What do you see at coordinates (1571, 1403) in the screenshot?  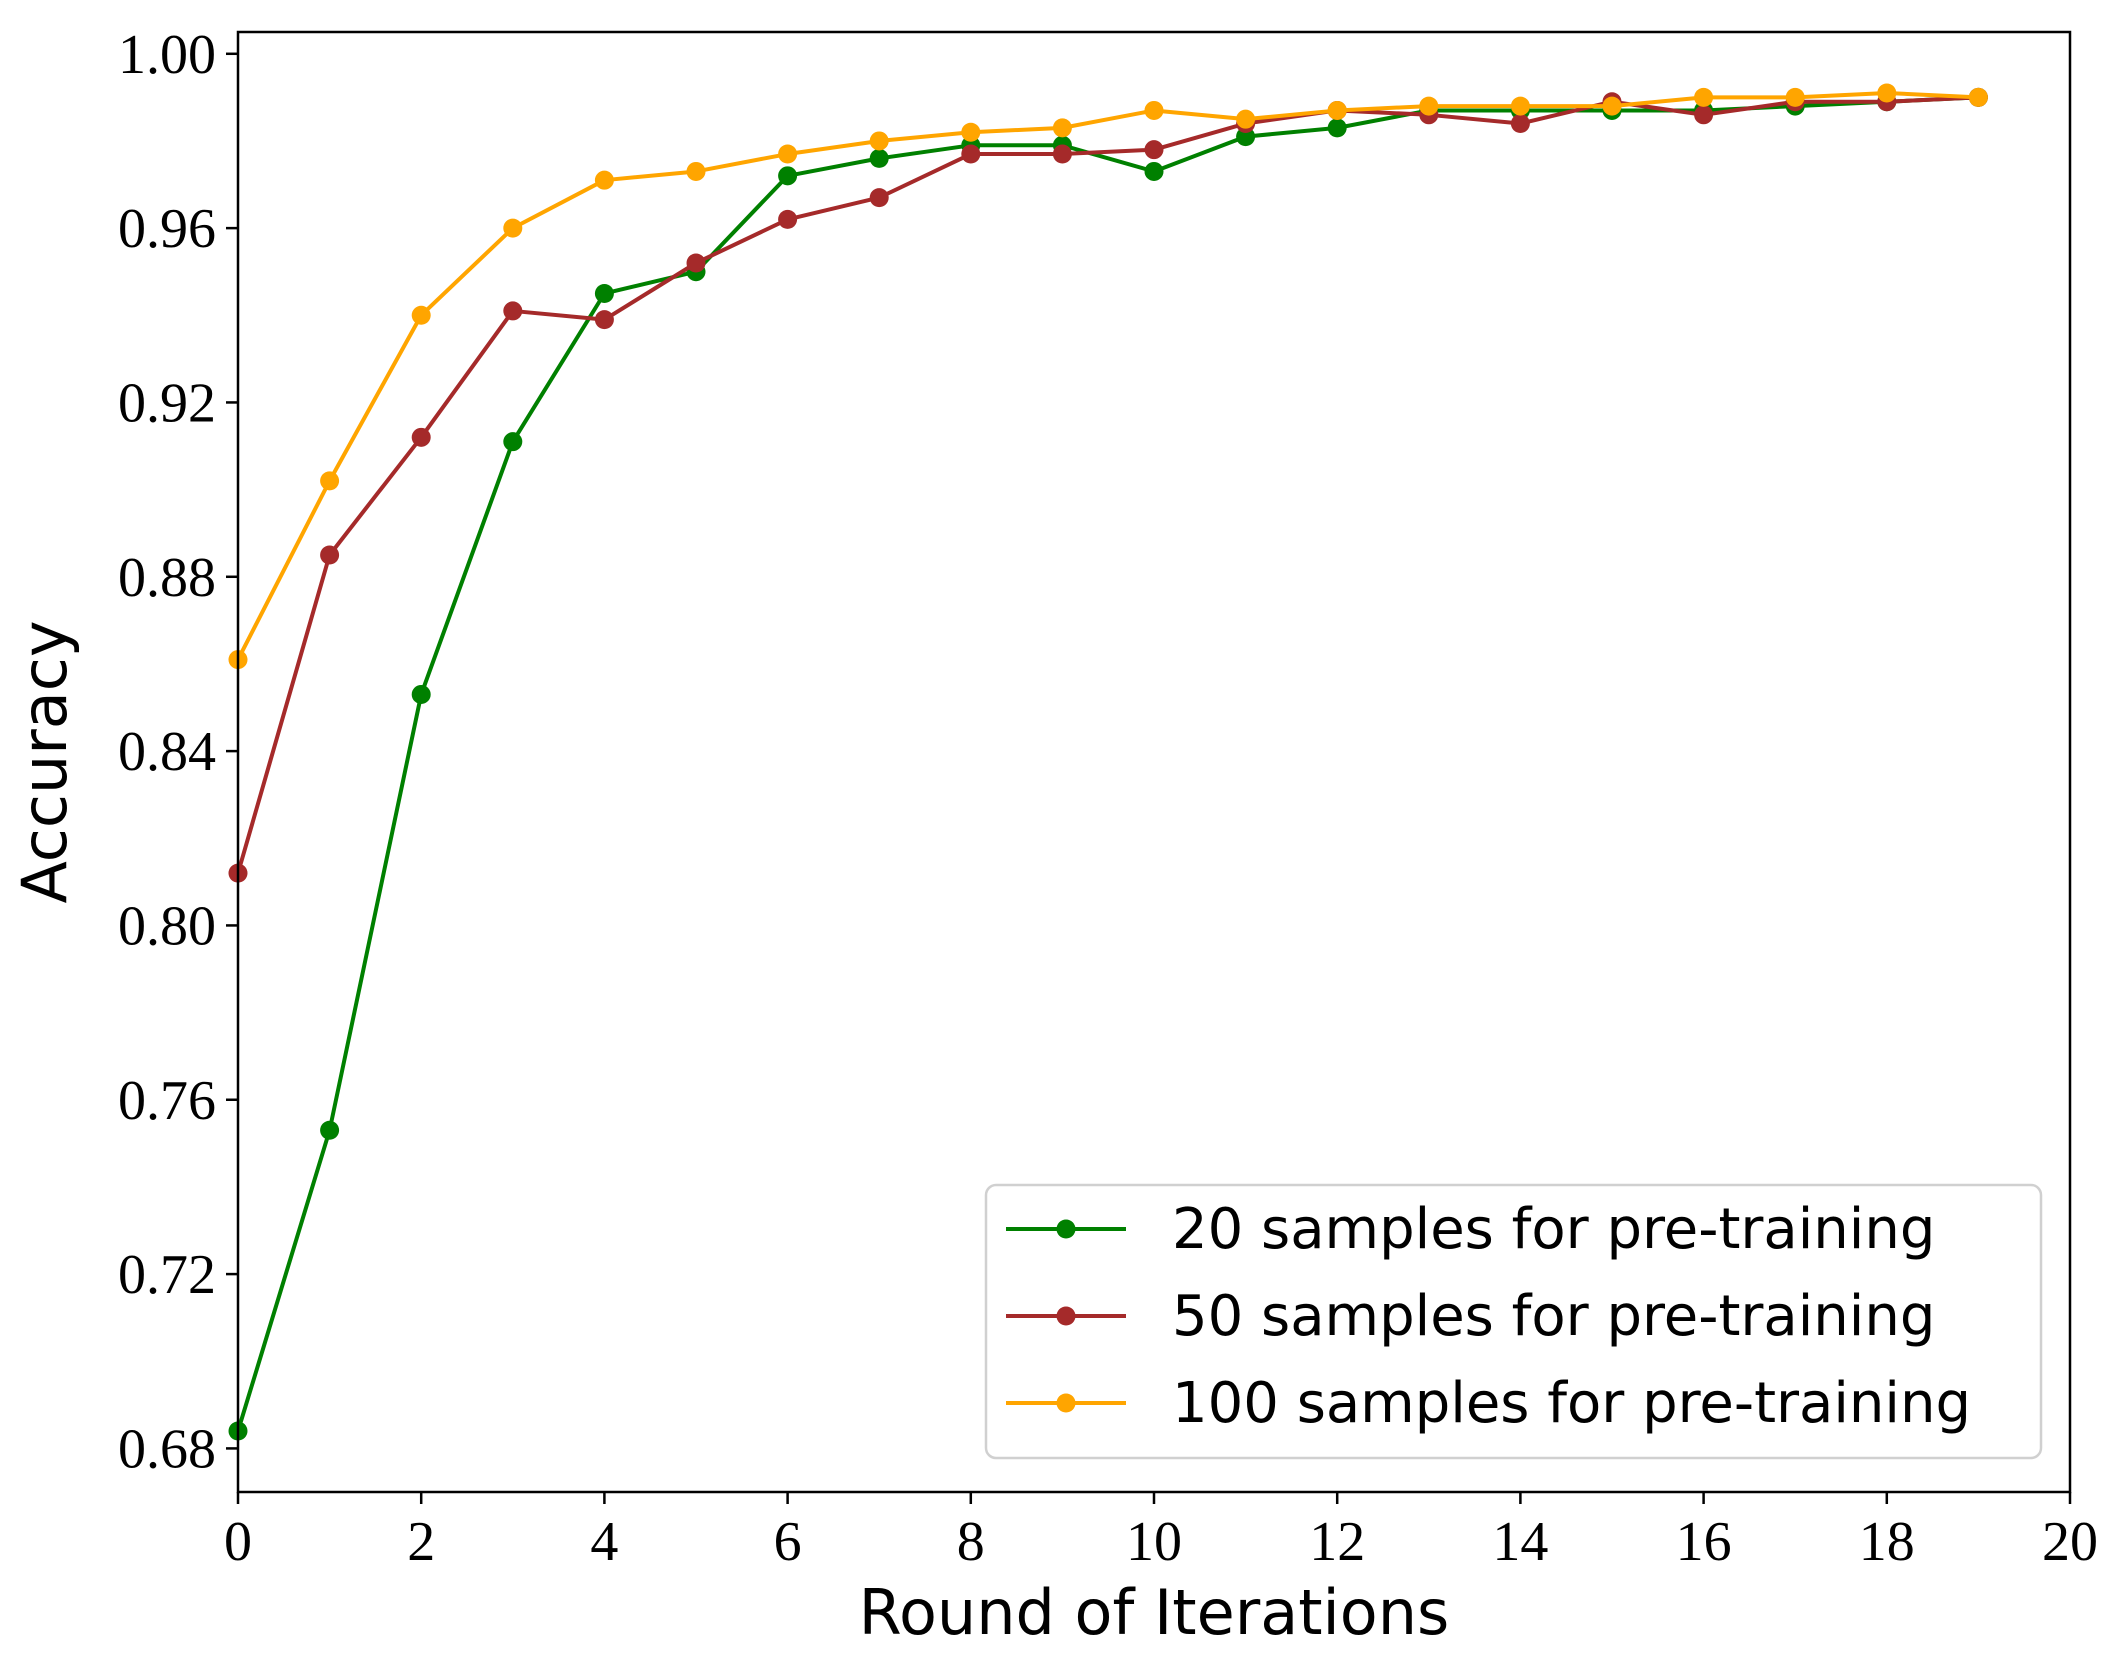 I see `legend-label: 100 samples for pre-training` at bounding box center [1571, 1403].